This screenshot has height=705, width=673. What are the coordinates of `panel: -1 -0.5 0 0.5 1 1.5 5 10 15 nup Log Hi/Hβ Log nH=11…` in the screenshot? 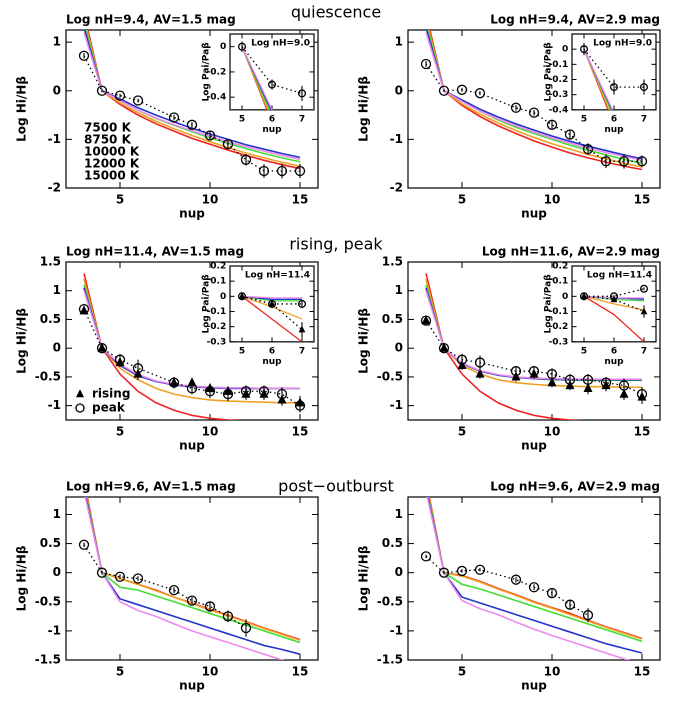 It's located at (167, 349).